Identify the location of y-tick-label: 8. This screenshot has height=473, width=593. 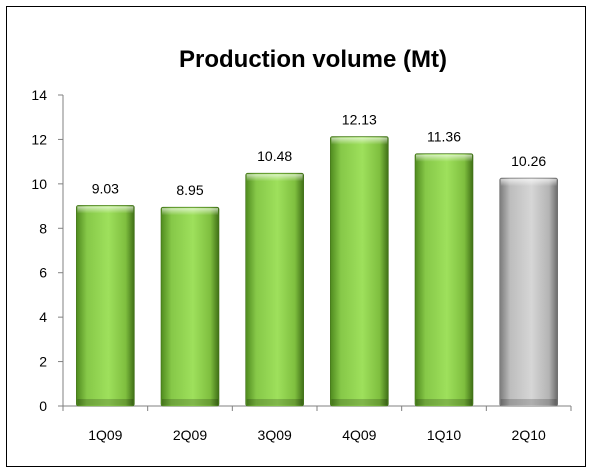
(43, 228).